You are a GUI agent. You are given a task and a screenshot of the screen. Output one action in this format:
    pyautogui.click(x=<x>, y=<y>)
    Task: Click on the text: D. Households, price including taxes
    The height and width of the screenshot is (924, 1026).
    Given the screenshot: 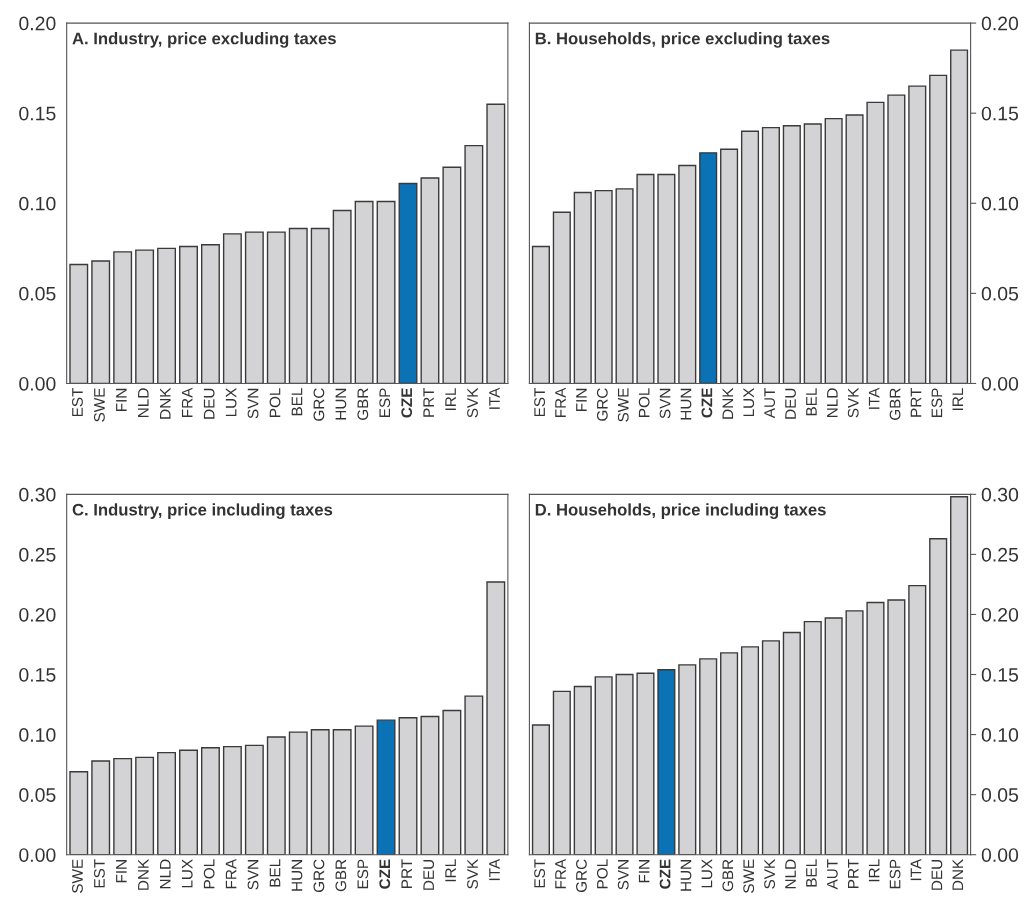 What is the action you would take?
    pyautogui.click(x=680, y=511)
    